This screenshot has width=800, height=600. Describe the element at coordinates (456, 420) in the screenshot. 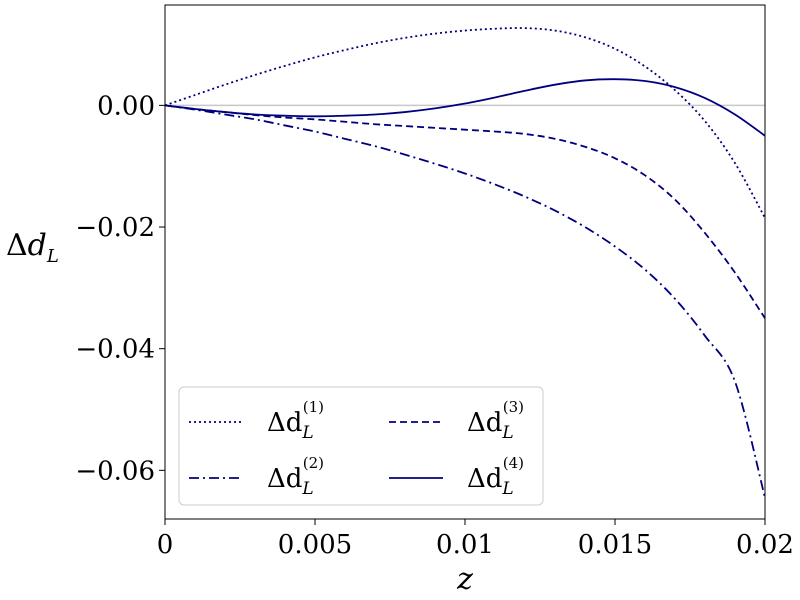

I see `legend-entry-3: ΔdL(3)` at that location.